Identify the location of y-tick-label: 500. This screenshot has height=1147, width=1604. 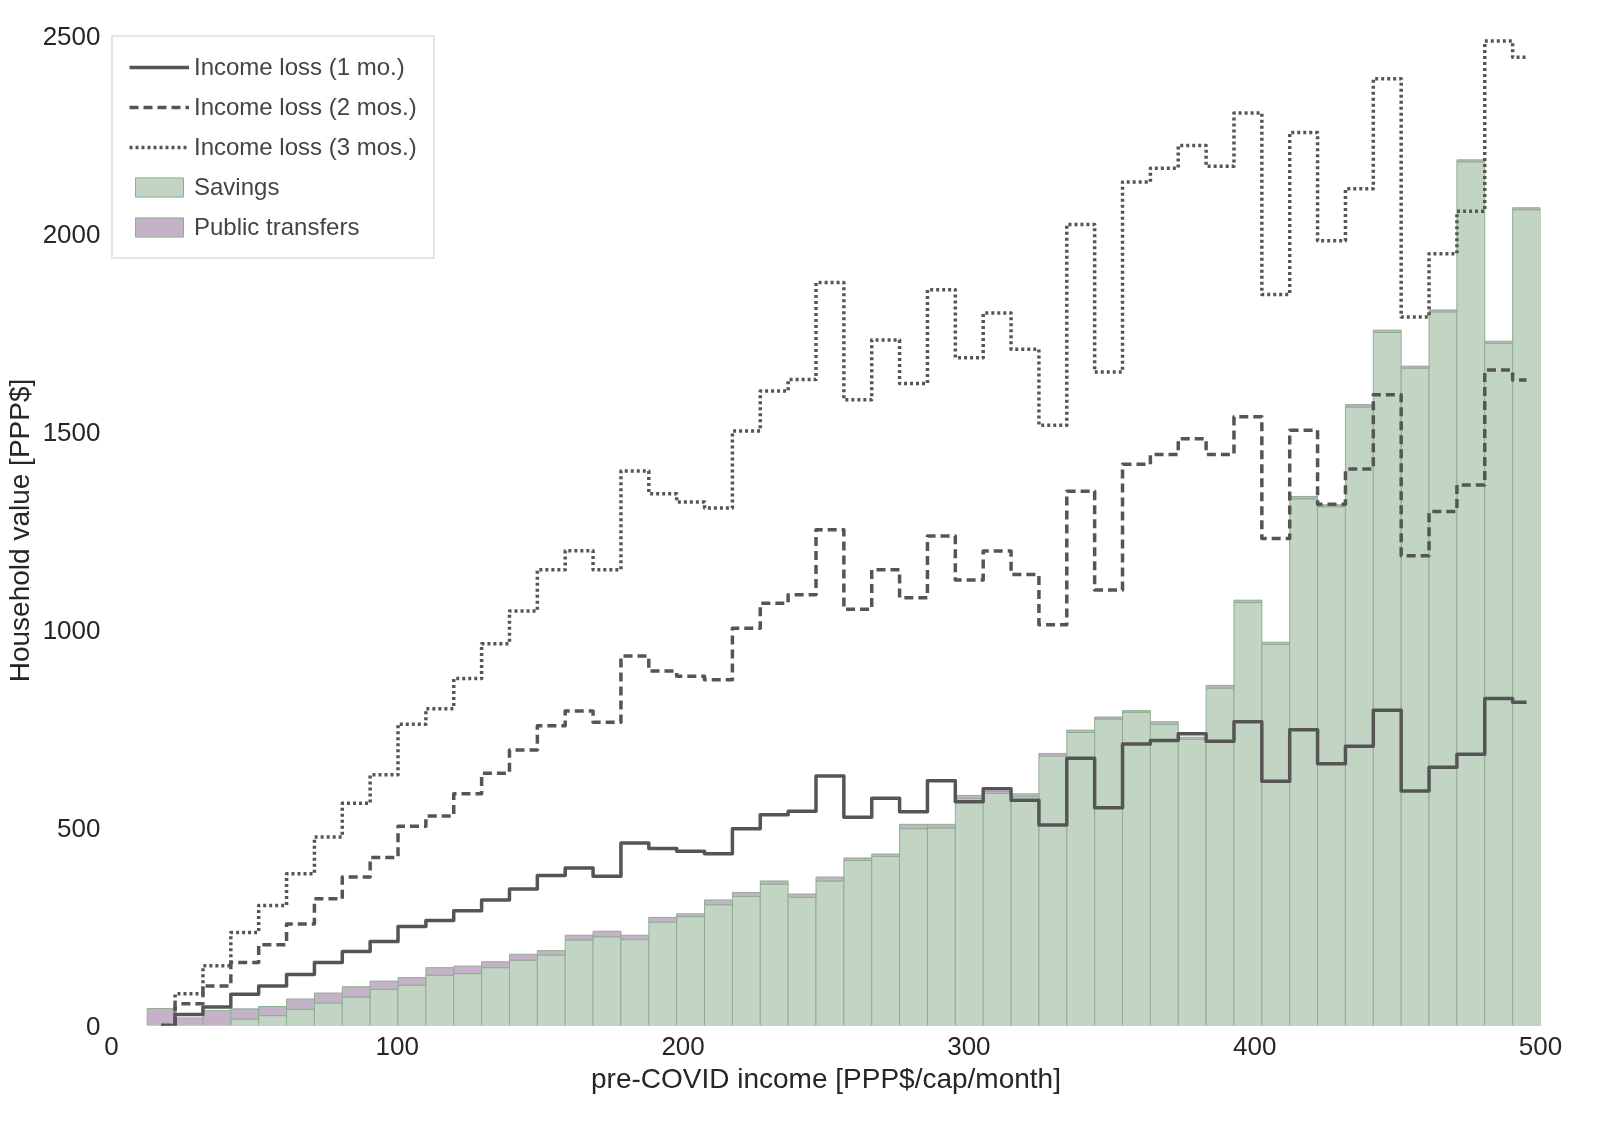
(79, 827).